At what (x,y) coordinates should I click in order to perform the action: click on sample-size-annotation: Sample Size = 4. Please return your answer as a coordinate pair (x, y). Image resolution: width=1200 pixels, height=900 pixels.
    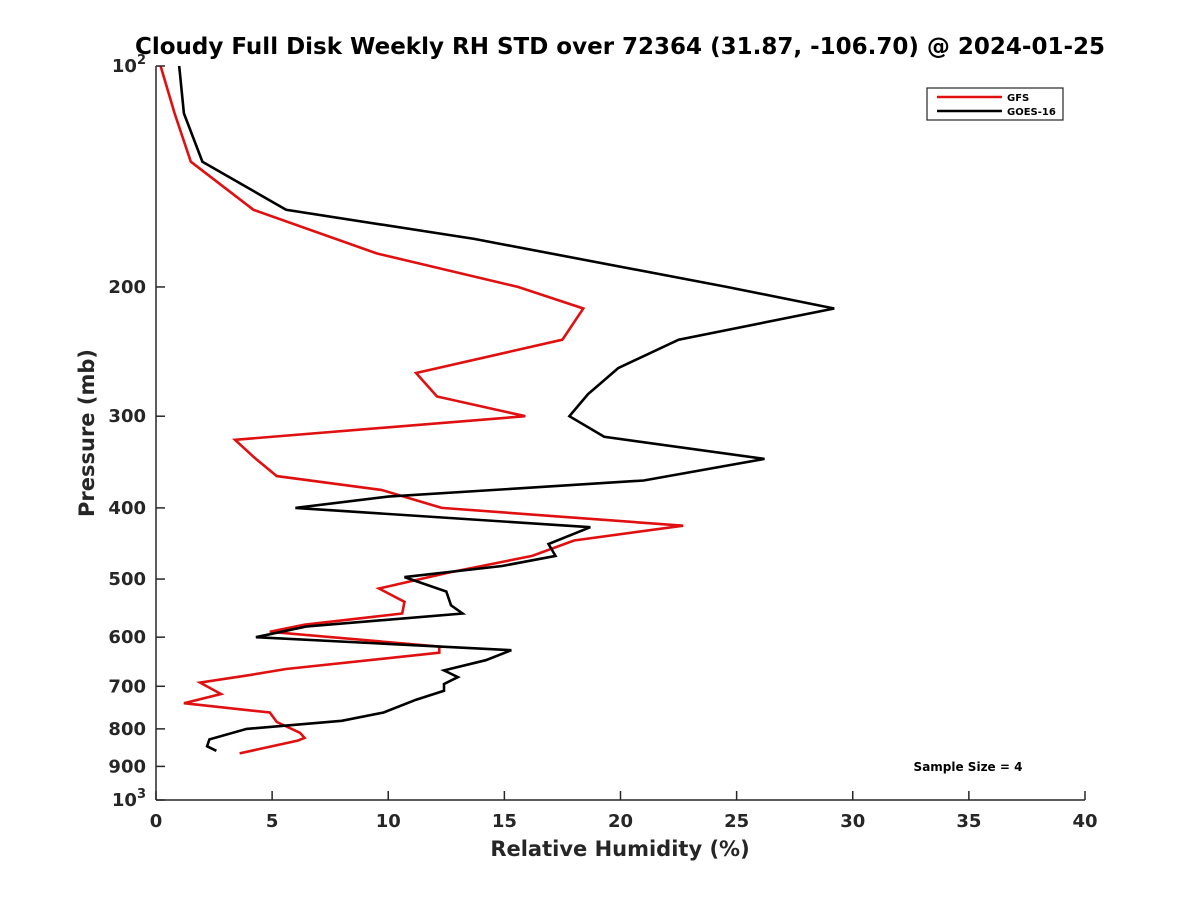
    Looking at the image, I should click on (968, 767).